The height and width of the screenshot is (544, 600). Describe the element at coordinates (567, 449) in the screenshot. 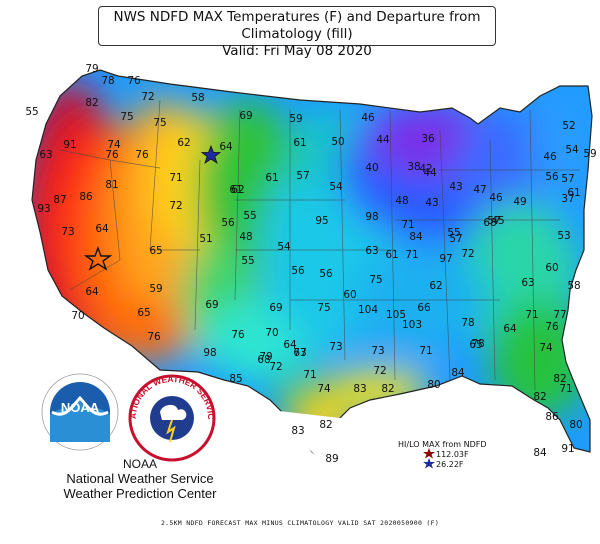

I see `station-value: 91` at that location.